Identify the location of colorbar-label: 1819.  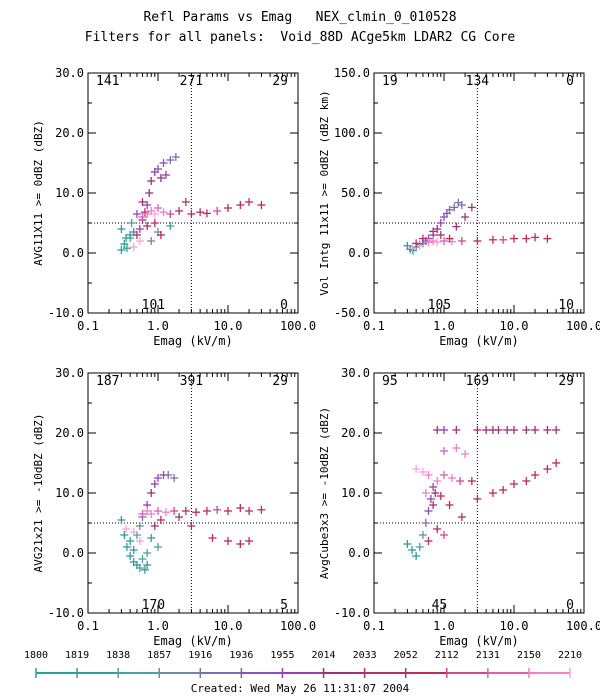
(77, 655).